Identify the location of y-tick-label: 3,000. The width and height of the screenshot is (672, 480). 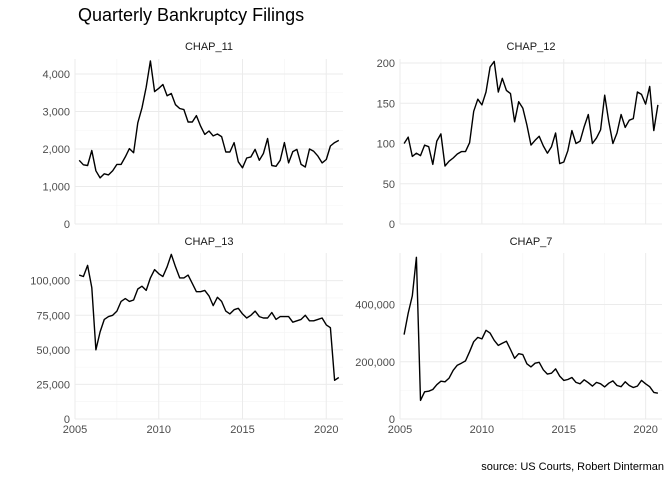
(56, 113).